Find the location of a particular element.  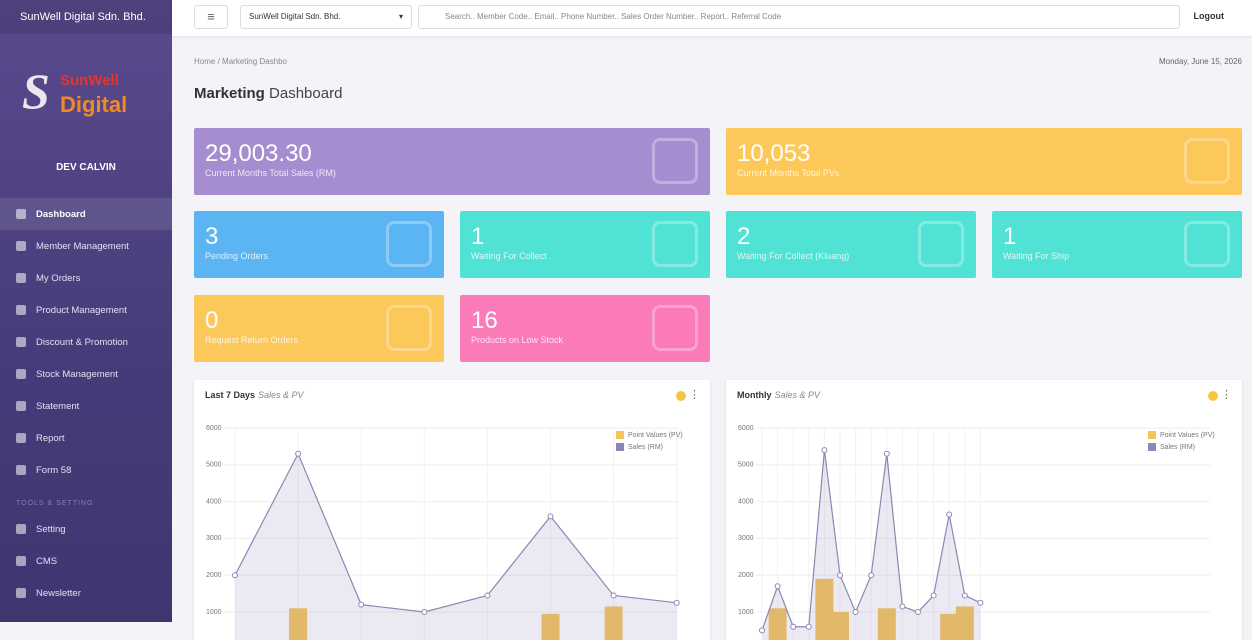

menu-toggle: ≡ is located at coordinates (211, 17).